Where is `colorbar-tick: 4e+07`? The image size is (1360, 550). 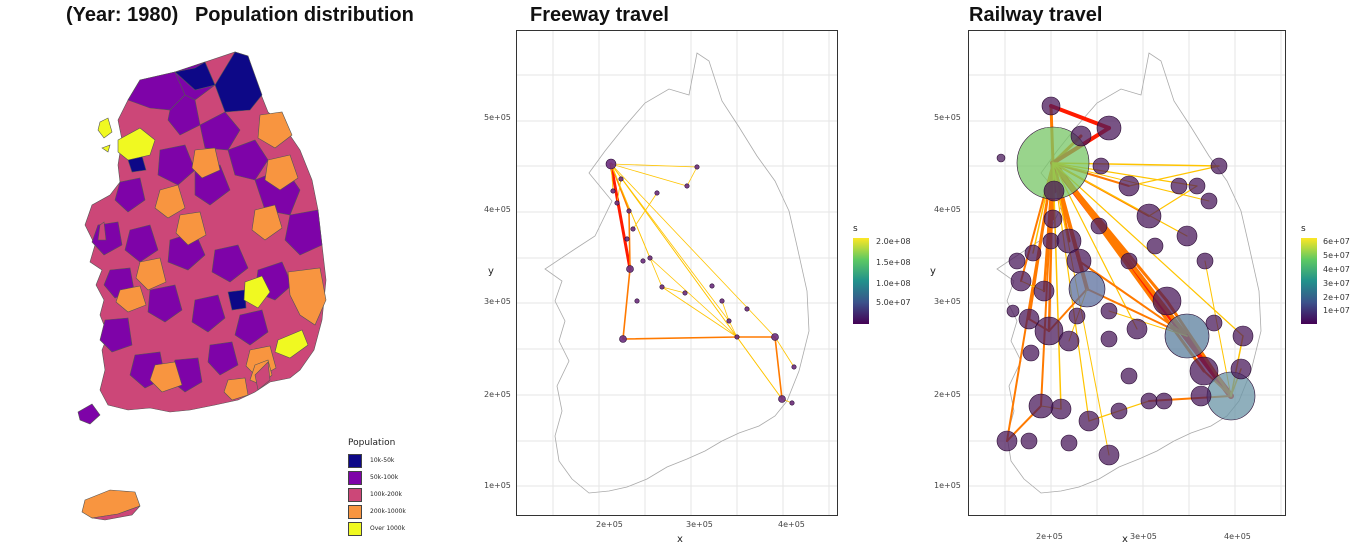
colorbar-tick: 4e+07 is located at coordinates (1336, 269).